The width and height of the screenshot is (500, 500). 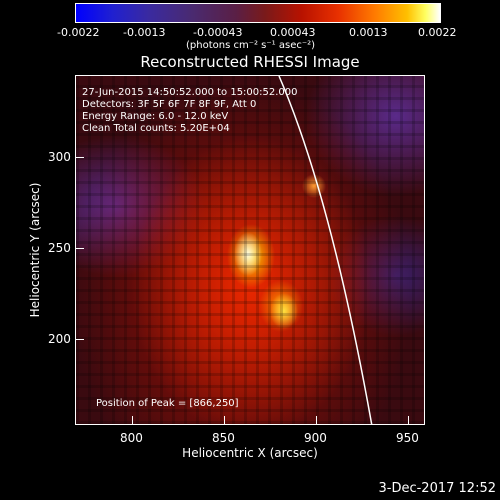 I want to click on colorbar, so click(x=258, y=13).